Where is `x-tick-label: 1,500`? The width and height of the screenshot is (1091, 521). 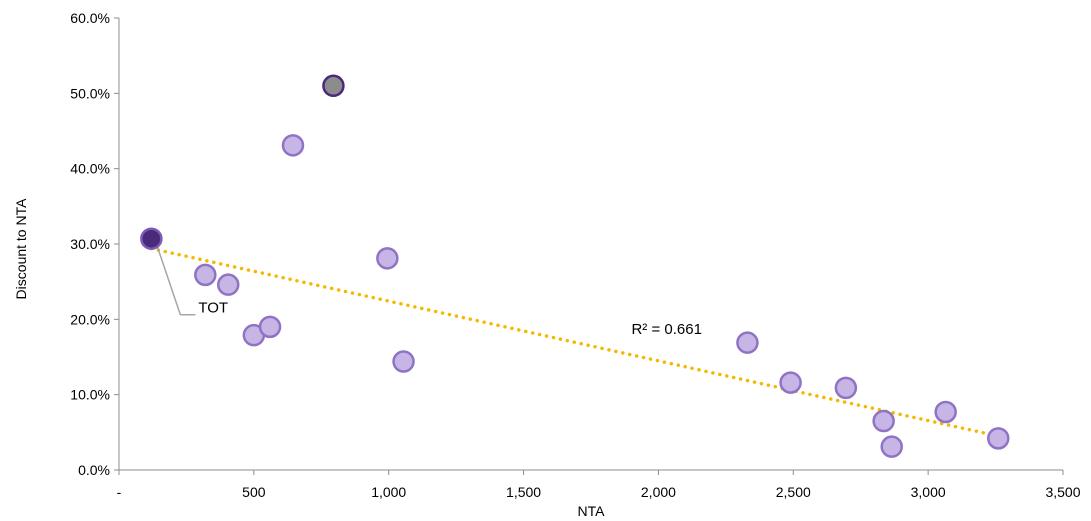
x-tick-label: 1,500 is located at coordinates (523, 492).